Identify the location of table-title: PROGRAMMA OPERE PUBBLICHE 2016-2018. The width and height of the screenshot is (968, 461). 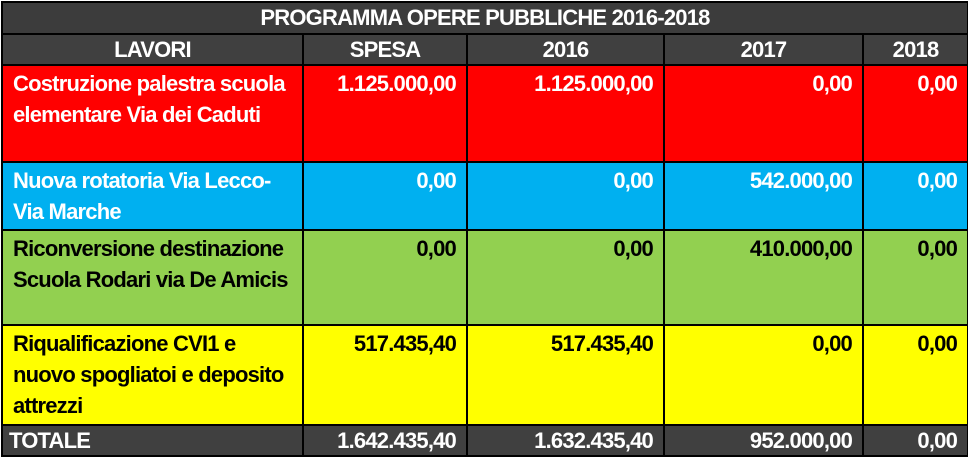
(484, 18).